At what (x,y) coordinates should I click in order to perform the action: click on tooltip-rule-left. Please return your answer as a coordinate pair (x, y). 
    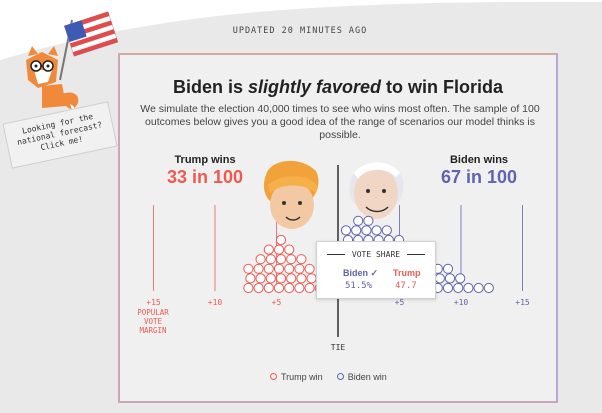
    Looking at the image, I should click on (336, 254).